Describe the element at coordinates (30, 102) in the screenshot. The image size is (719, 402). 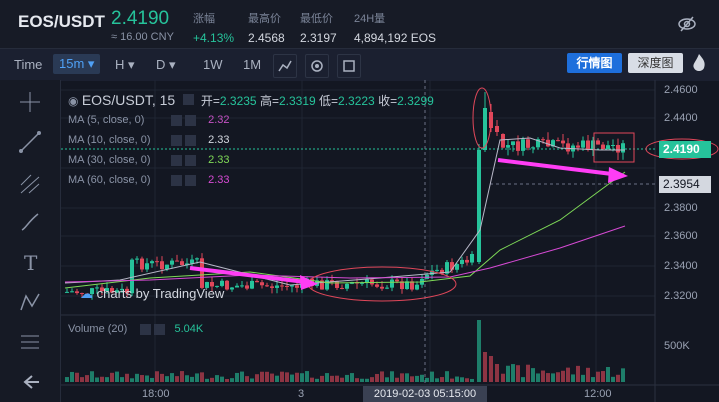
I see `crosshair-icon` at that location.